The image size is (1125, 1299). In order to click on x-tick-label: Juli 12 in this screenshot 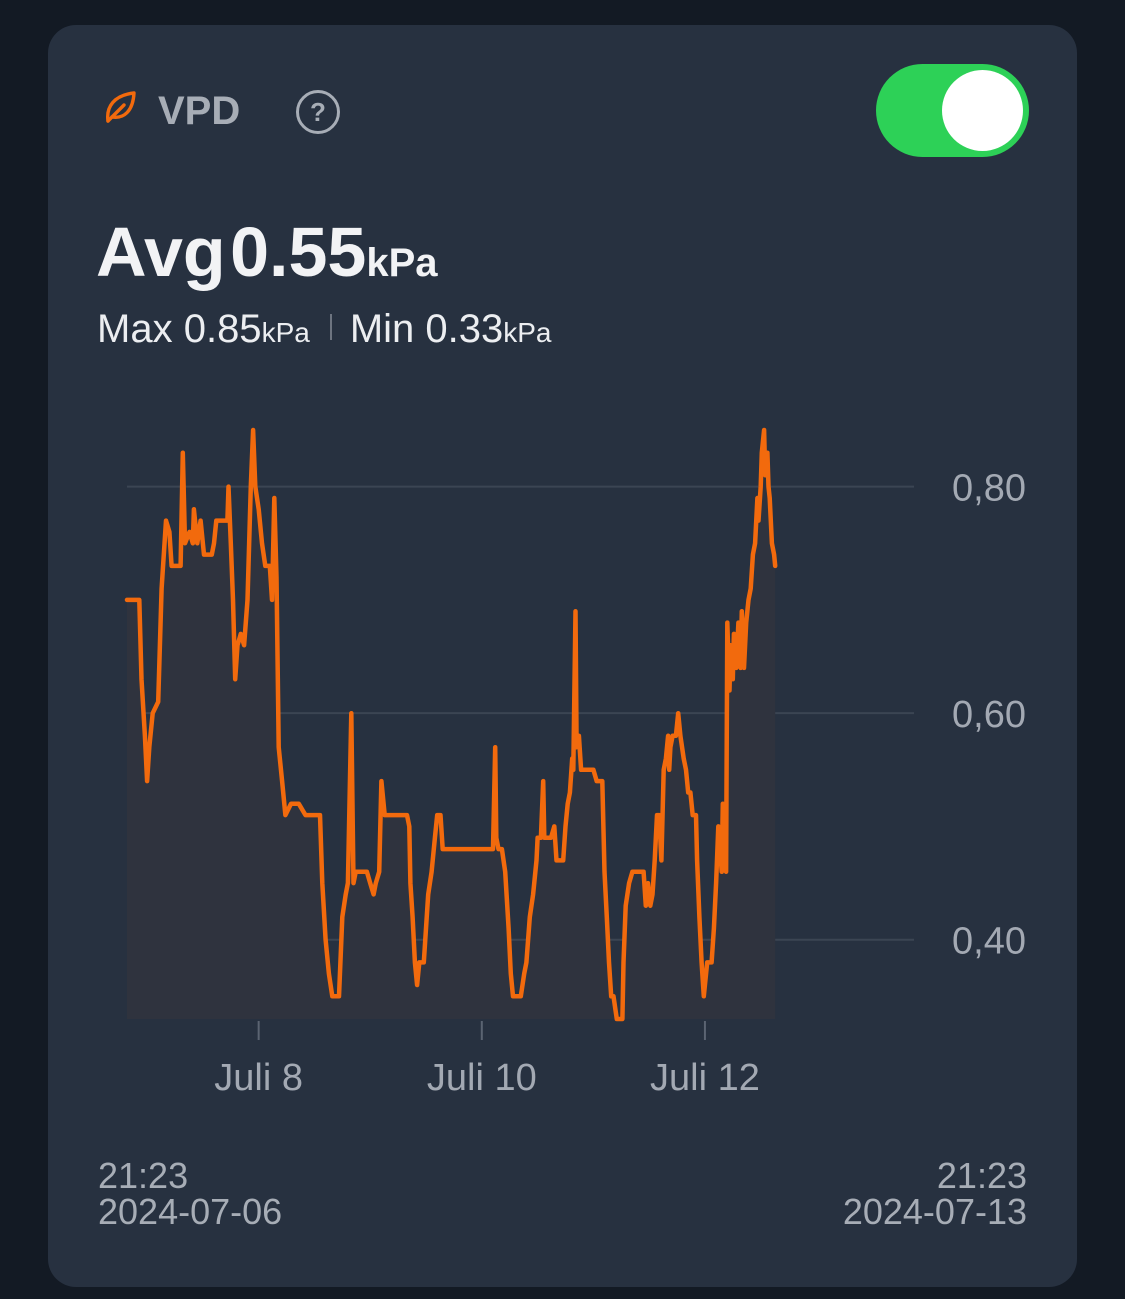, I will do `click(705, 1078)`.